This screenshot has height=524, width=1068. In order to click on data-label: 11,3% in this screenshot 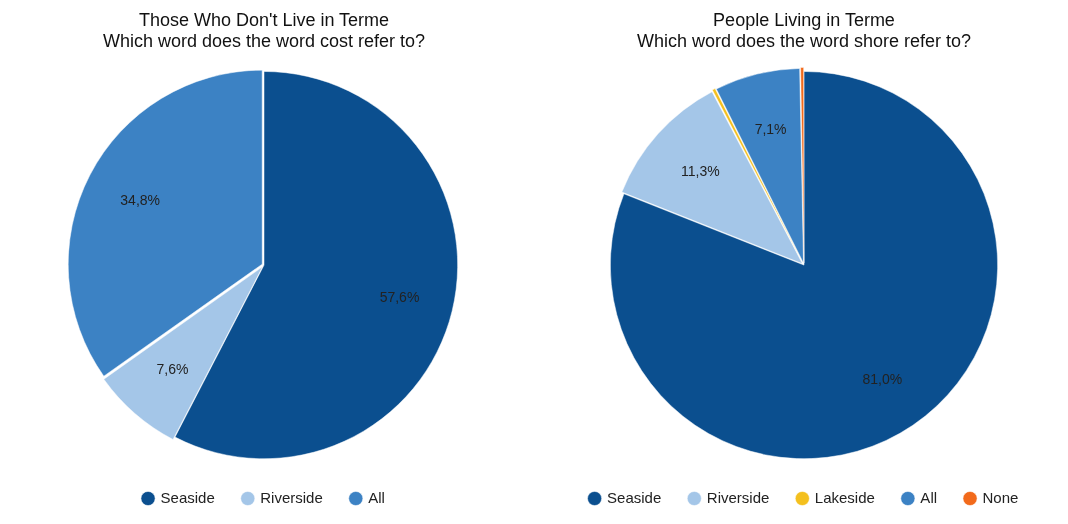, I will do `click(700, 170)`.